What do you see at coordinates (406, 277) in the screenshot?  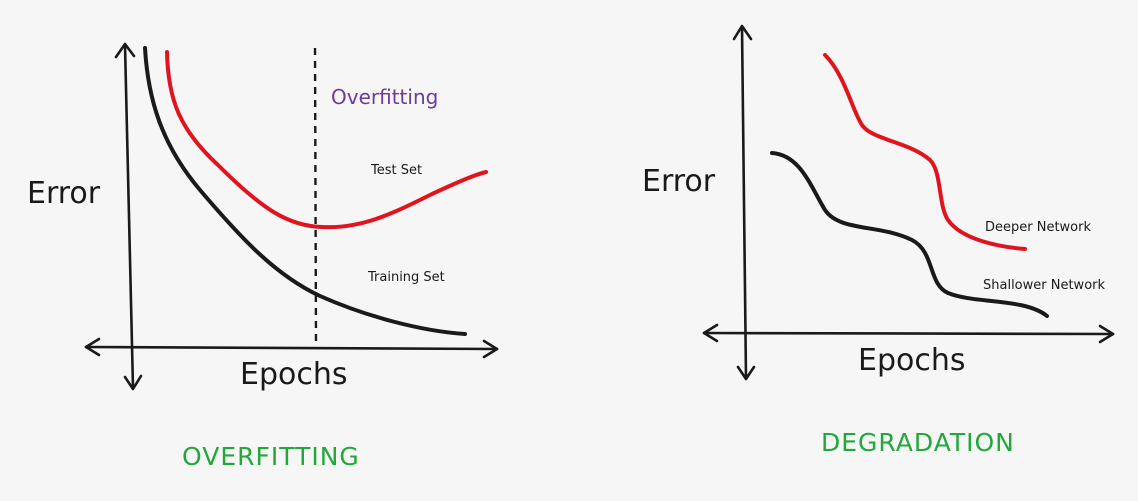 I see `training-set-label: Training Set` at bounding box center [406, 277].